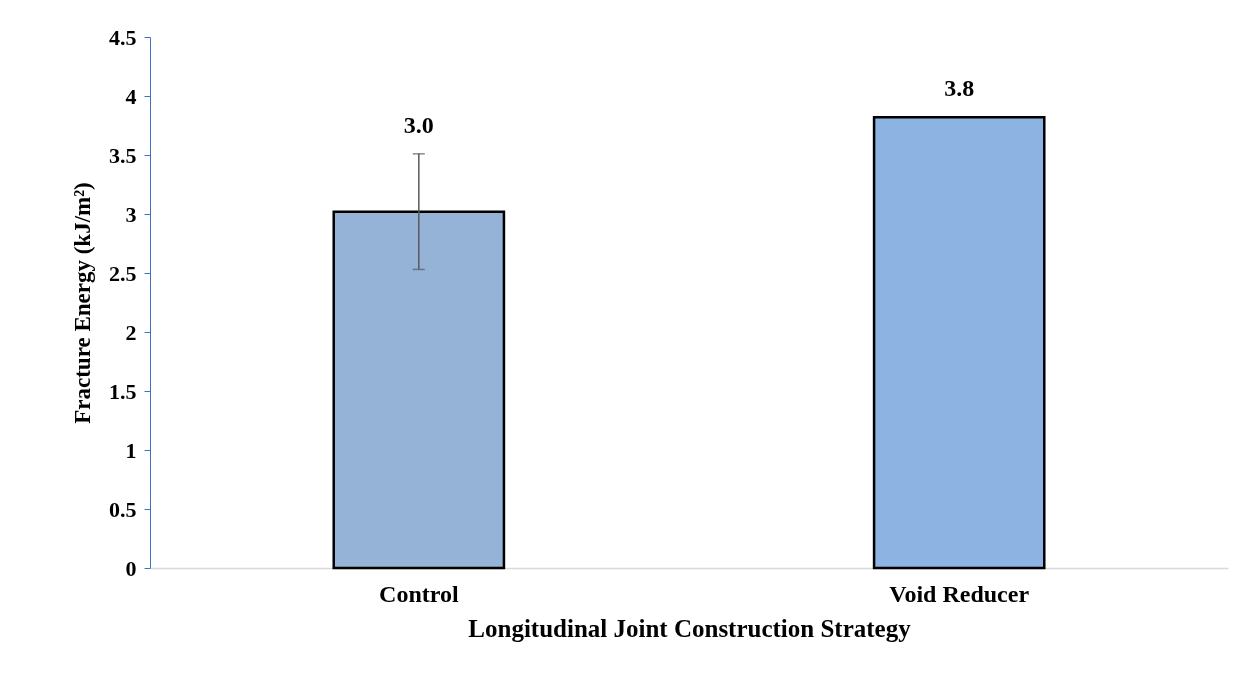  What do you see at coordinates (418, 124) in the screenshot?
I see `data-label: 3.0` at bounding box center [418, 124].